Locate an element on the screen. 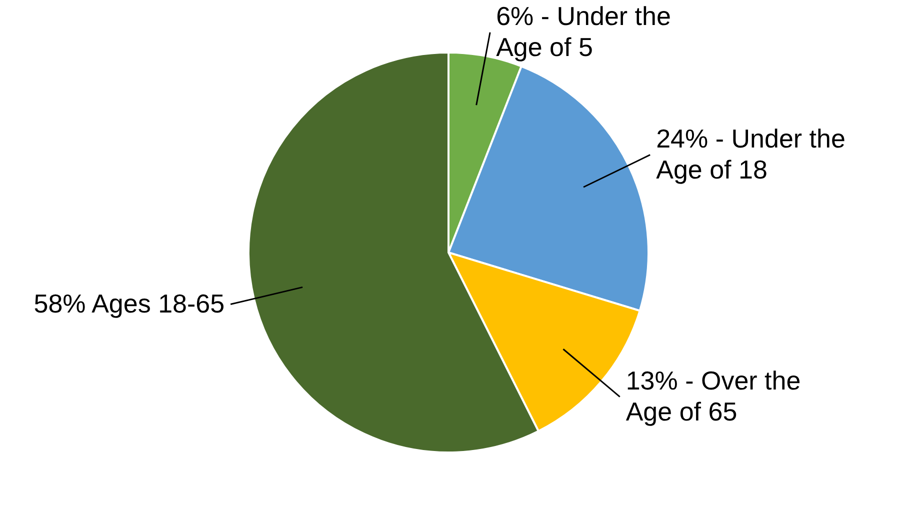 This screenshot has width=897, height=505. slice-label: 13% - Over the Age of 65 is located at coordinates (713, 395).